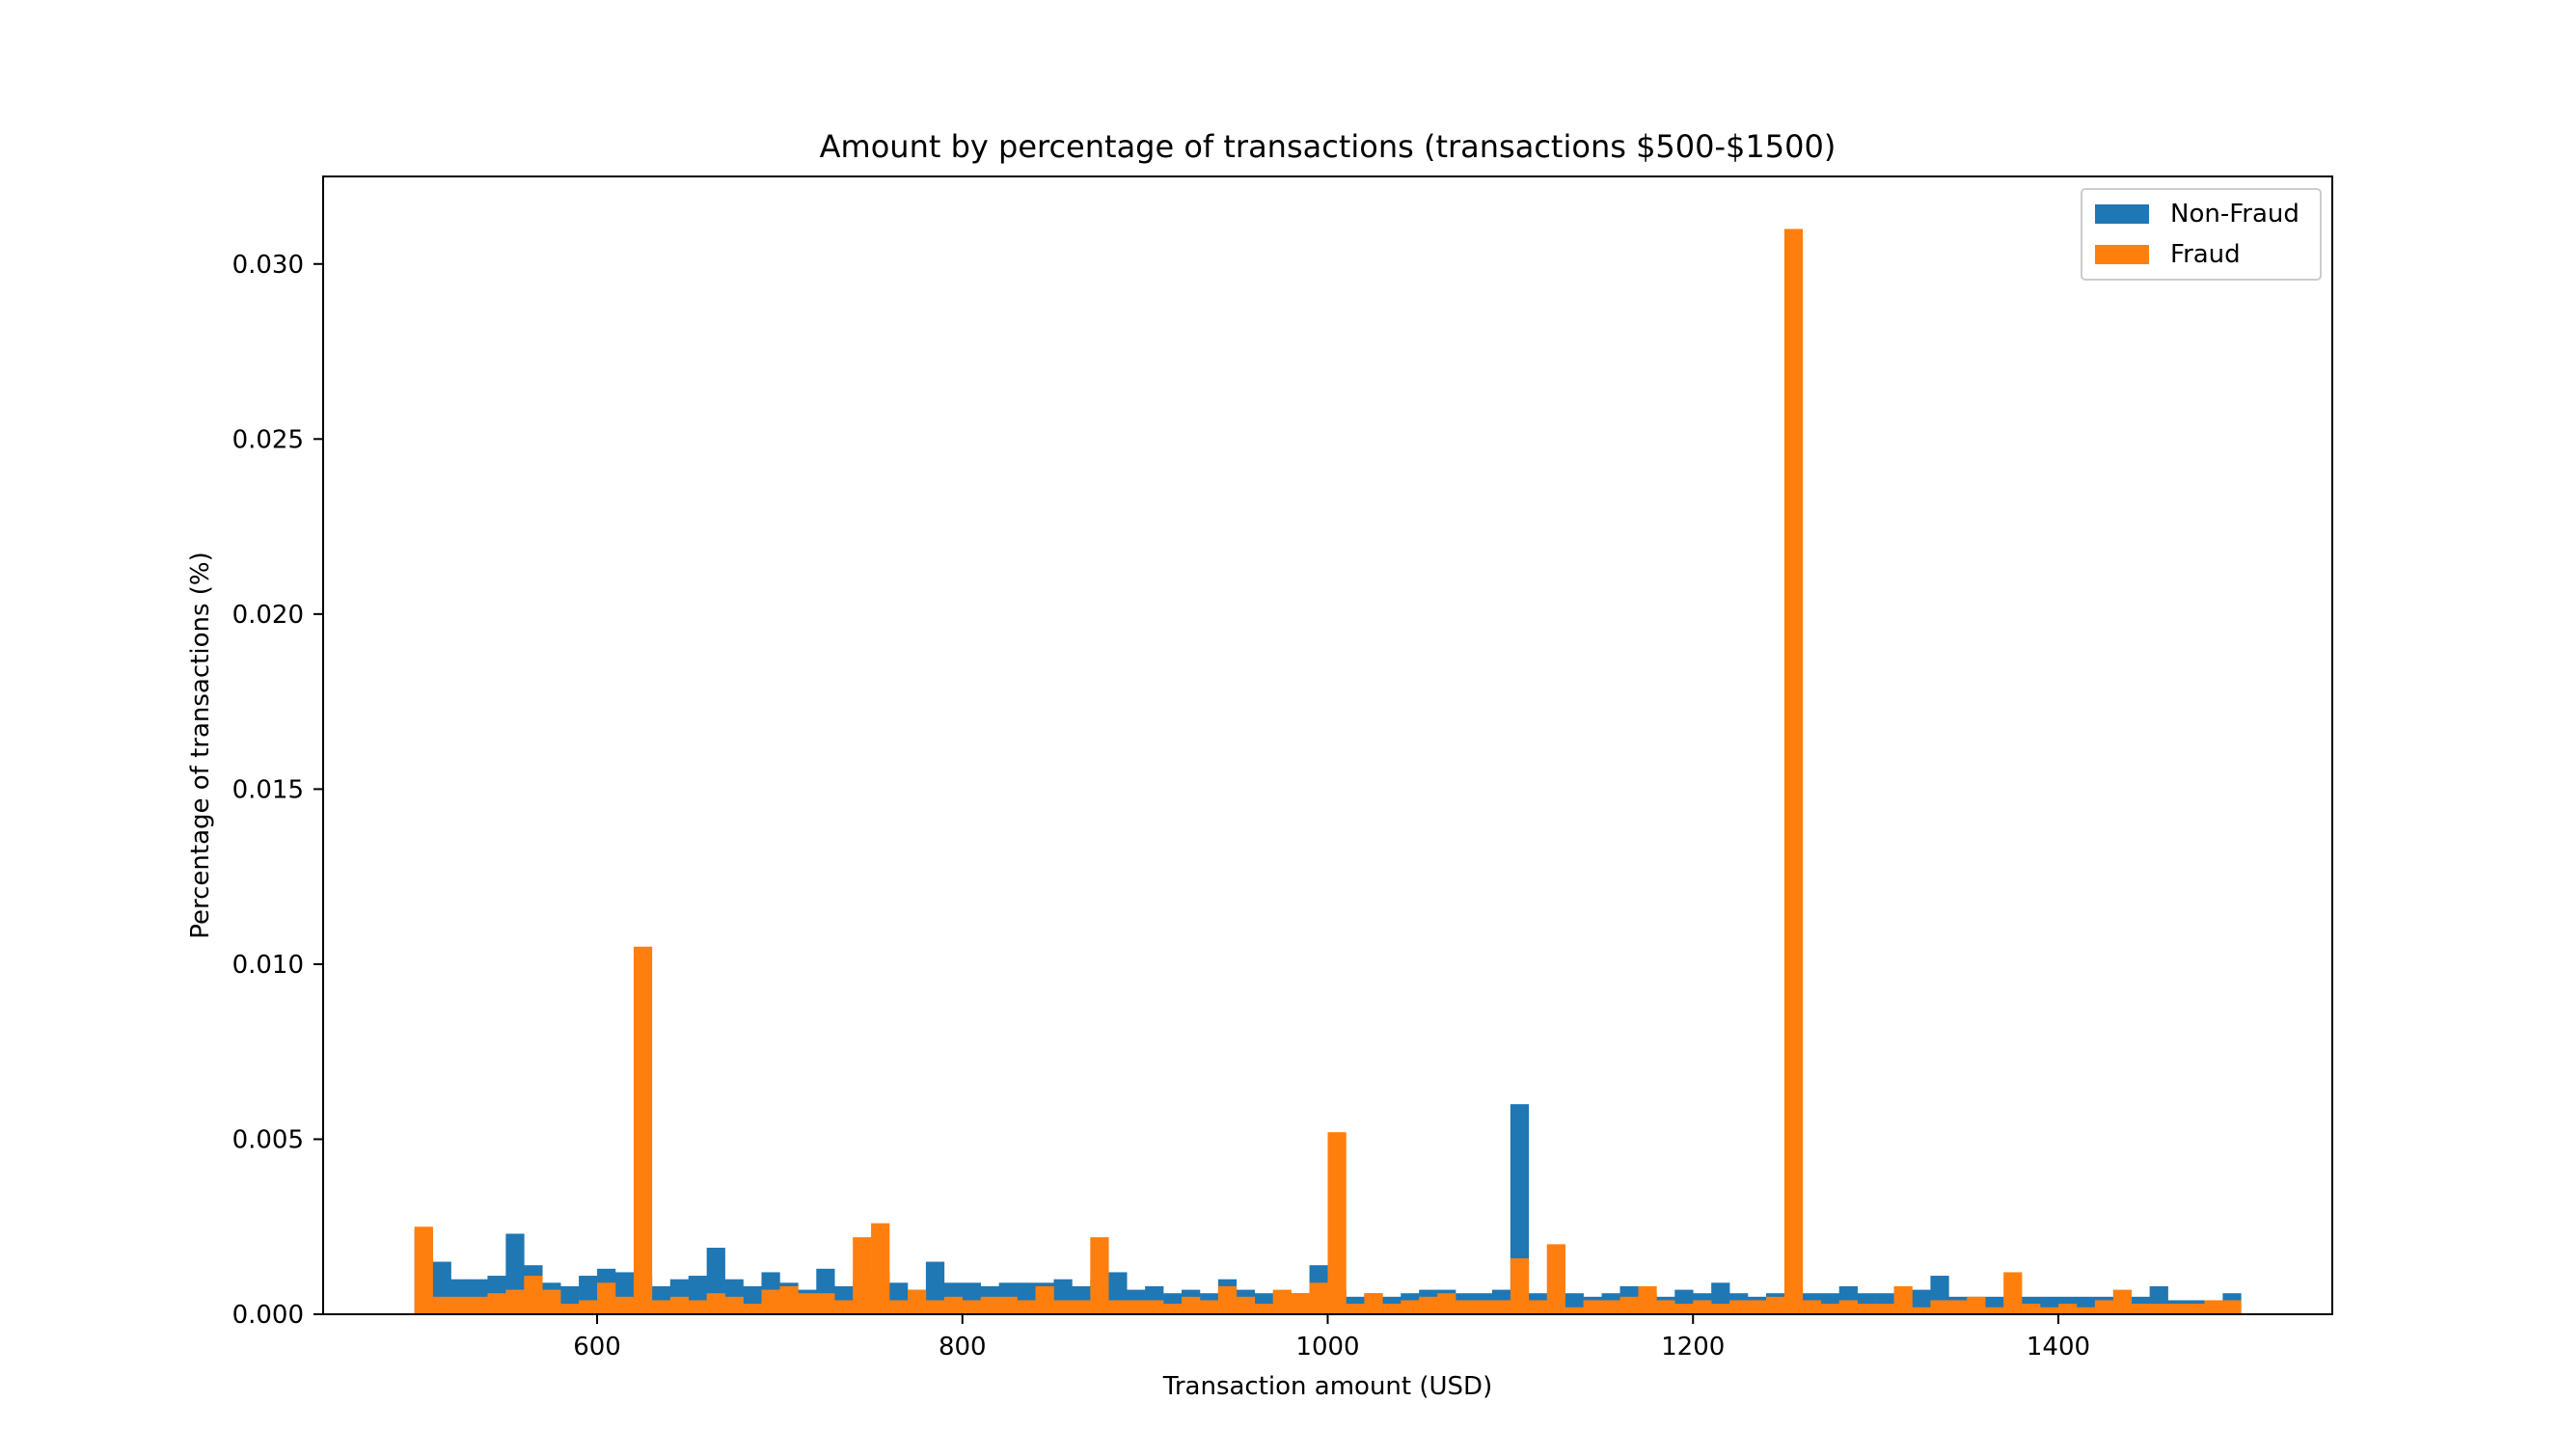 The width and height of the screenshot is (2558, 1456). Describe the element at coordinates (1693, 1347) in the screenshot. I see `x-tick-label: 1200` at that location.